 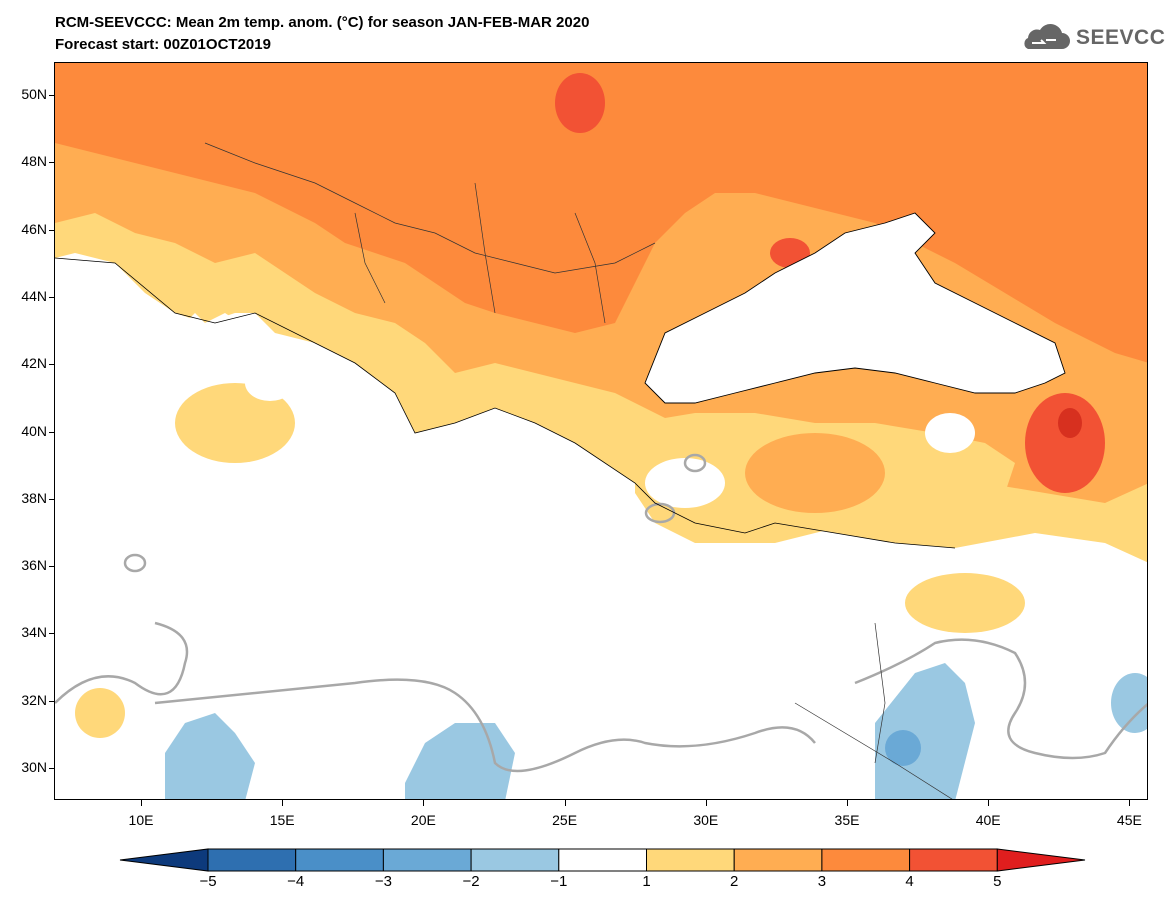 I want to click on colorbar-tick-label: −3, so click(x=383, y=881).